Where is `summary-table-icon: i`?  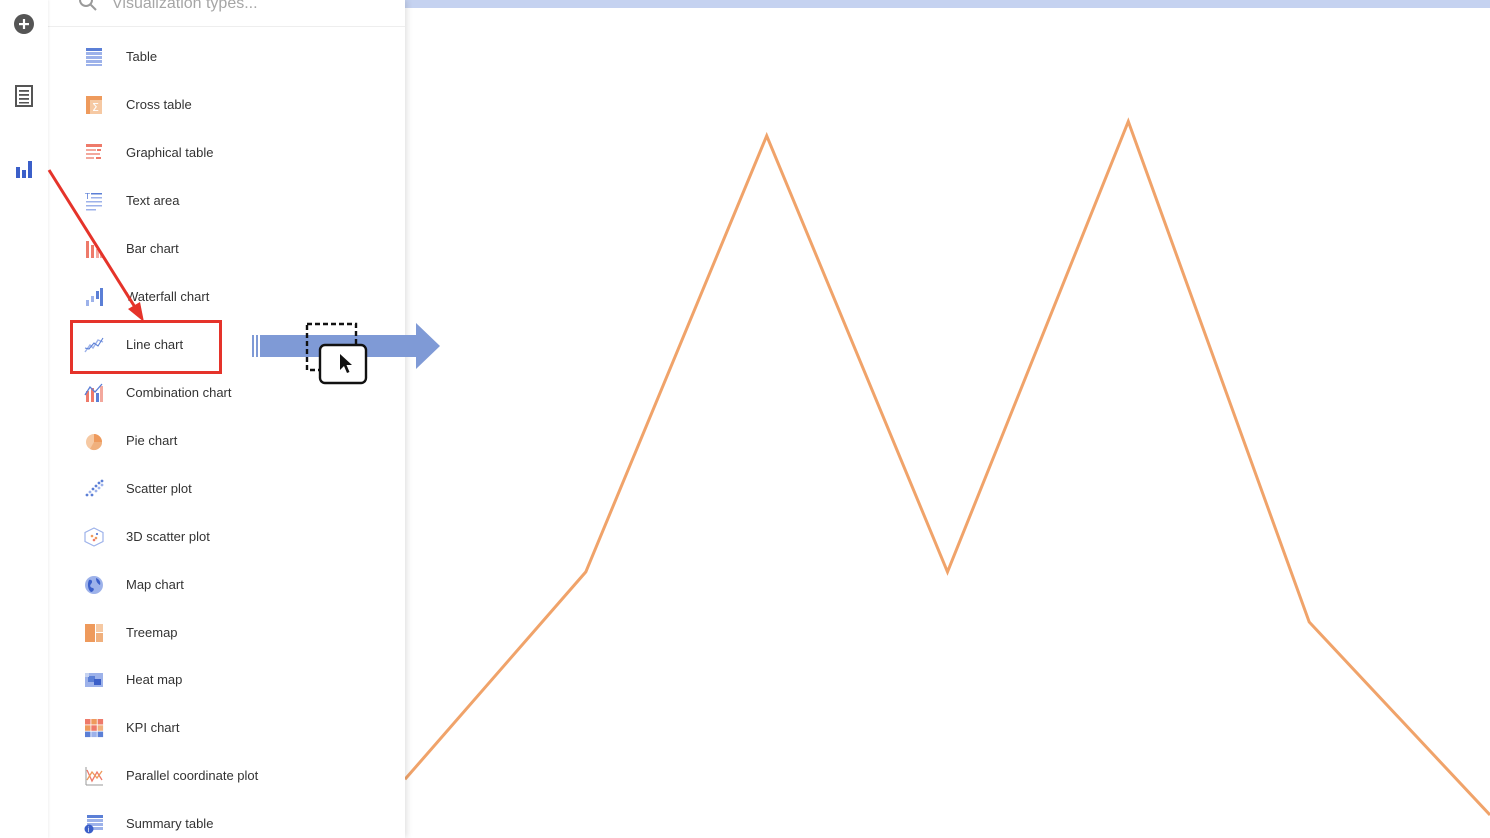 summary-table-icon: i is located at coordinates (93, 824).